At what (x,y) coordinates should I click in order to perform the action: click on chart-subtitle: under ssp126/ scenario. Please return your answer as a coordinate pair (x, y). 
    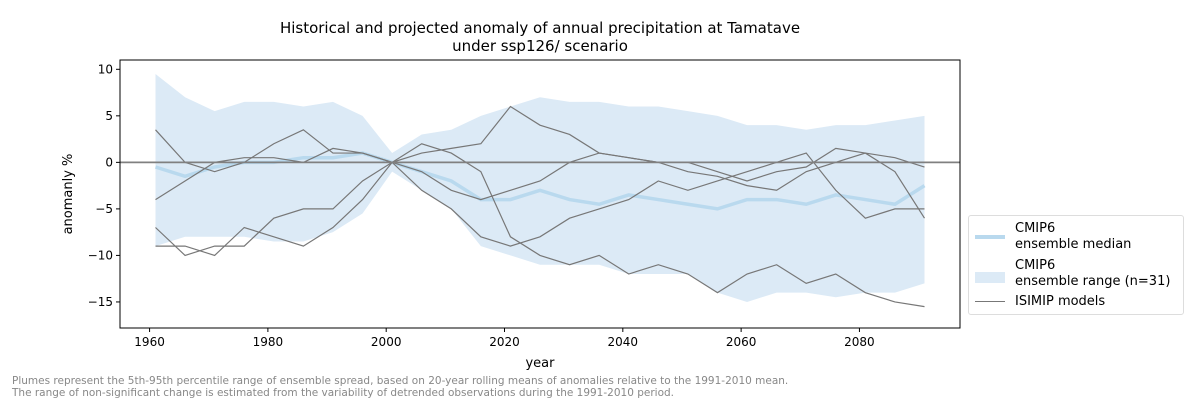
    Looking at the image, I should click on (540, 46).